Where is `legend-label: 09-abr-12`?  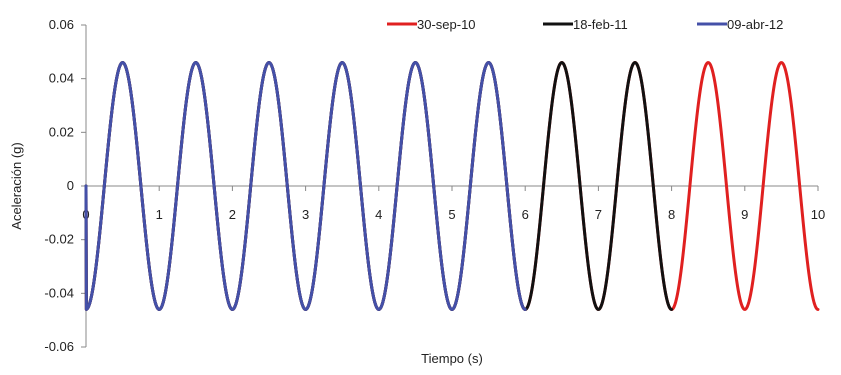
legend-label: 09-abr-12 is located at coordinates (755, 24).